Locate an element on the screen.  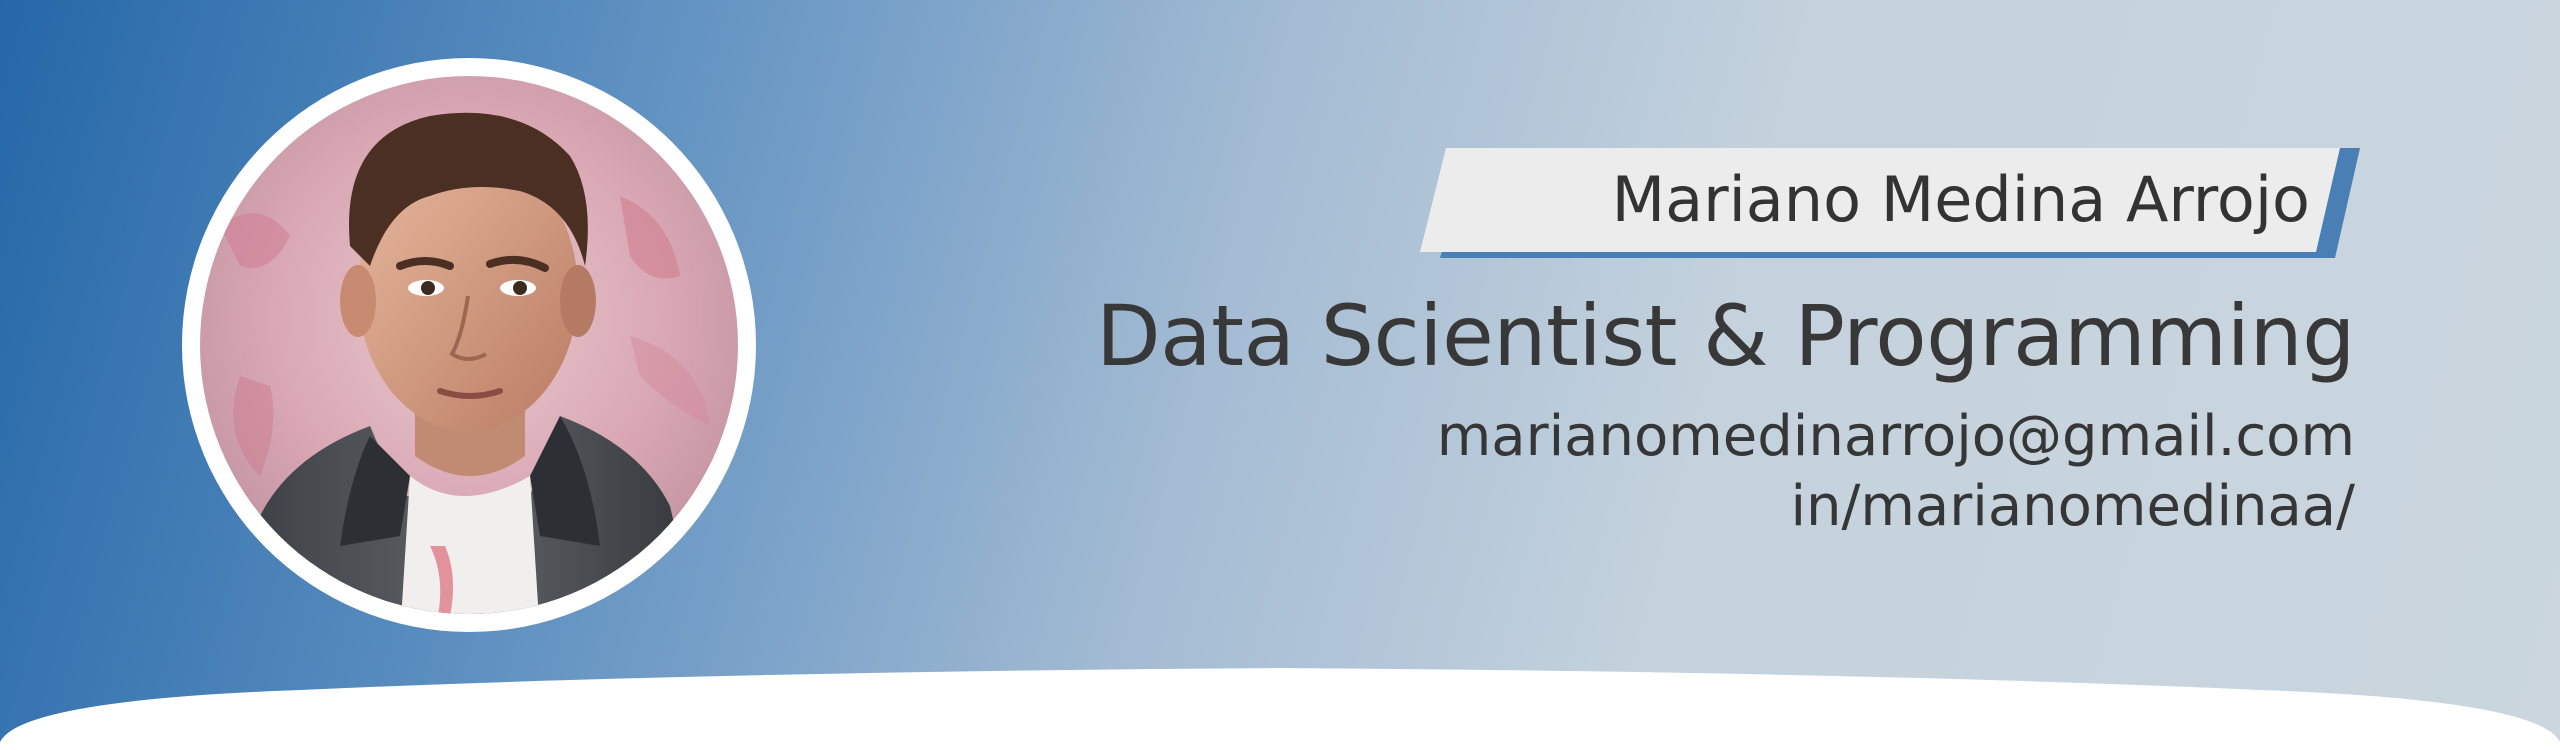
linkedin-link: in/marianomedinaa/ is located at coordinates (2072, 506).